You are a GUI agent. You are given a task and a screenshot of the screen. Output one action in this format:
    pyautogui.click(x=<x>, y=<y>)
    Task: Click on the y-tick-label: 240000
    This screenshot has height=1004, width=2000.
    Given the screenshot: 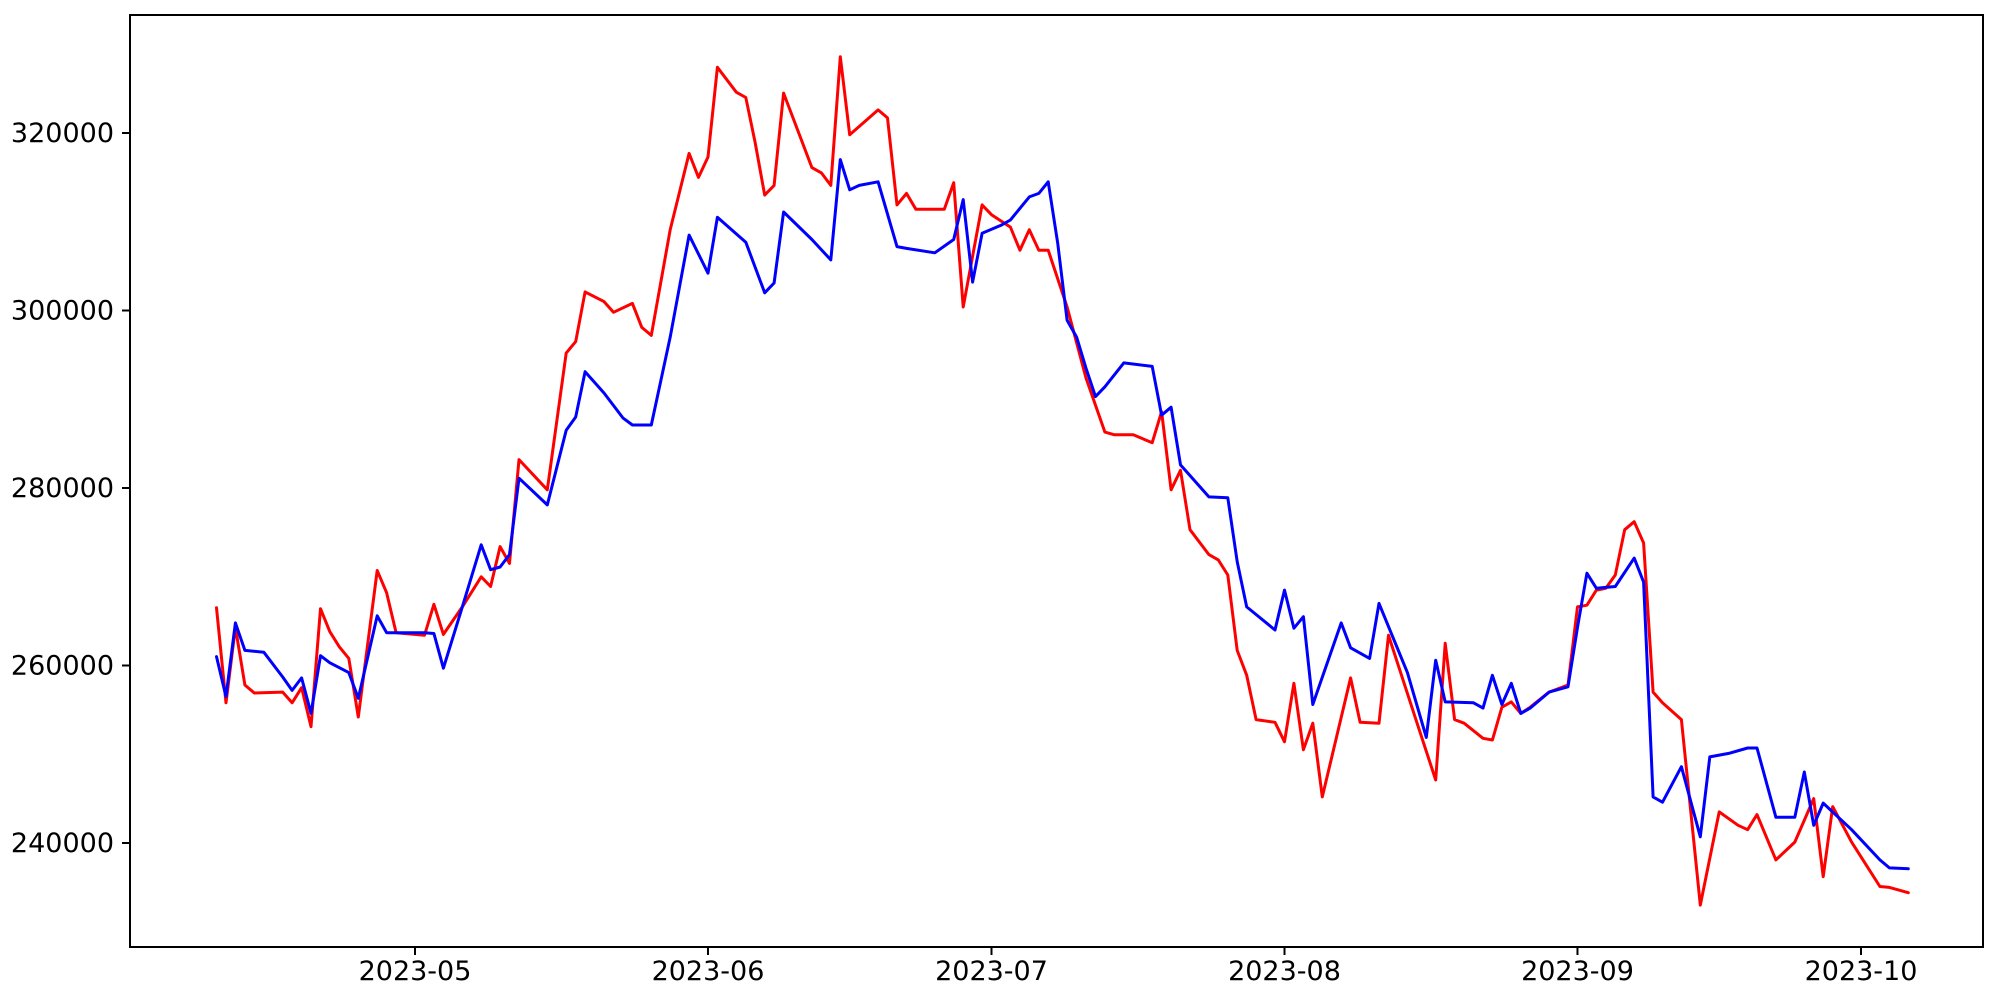 What is the action you would take?
    pyautogui.click(x=62, y=843)
    